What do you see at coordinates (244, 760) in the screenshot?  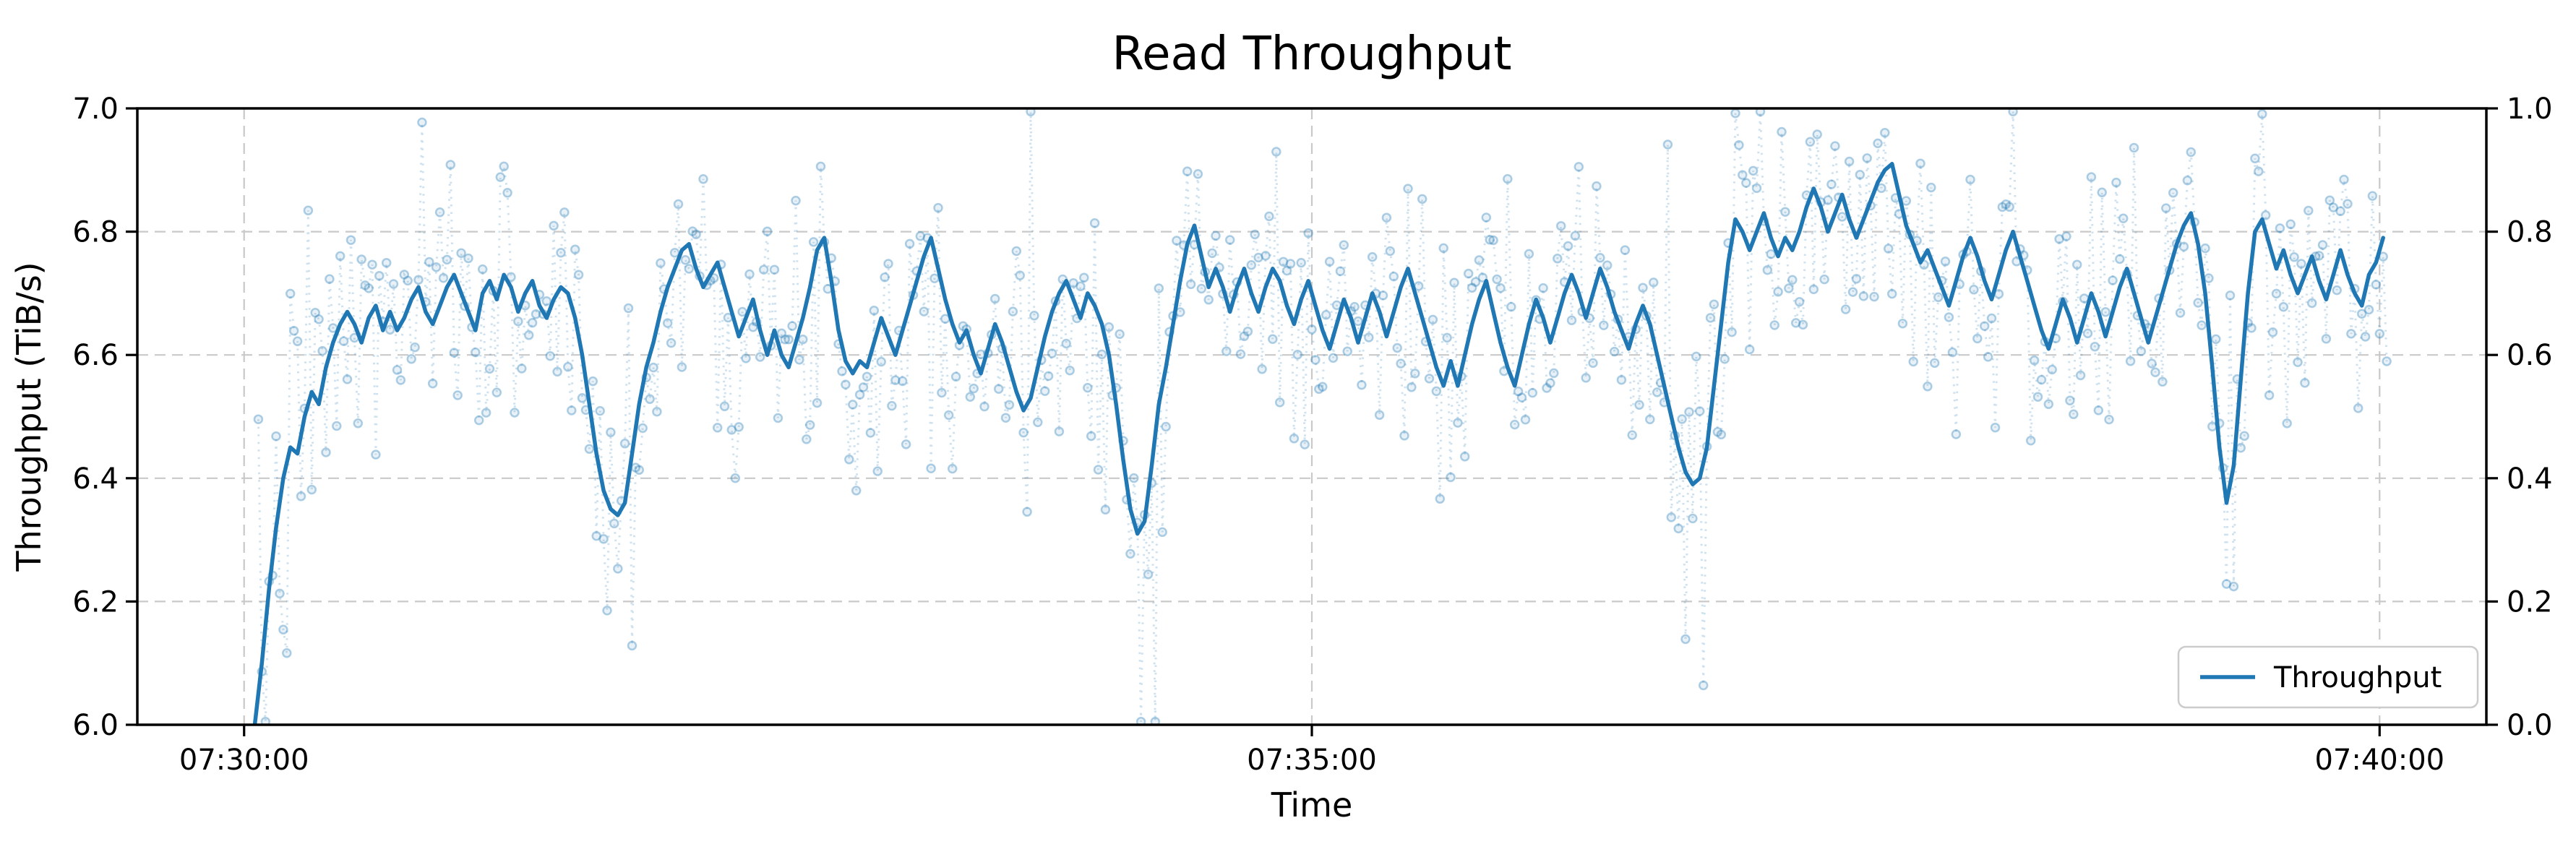 I see `x-tick-label: 07:30:00` at bounding box center [244, 760].